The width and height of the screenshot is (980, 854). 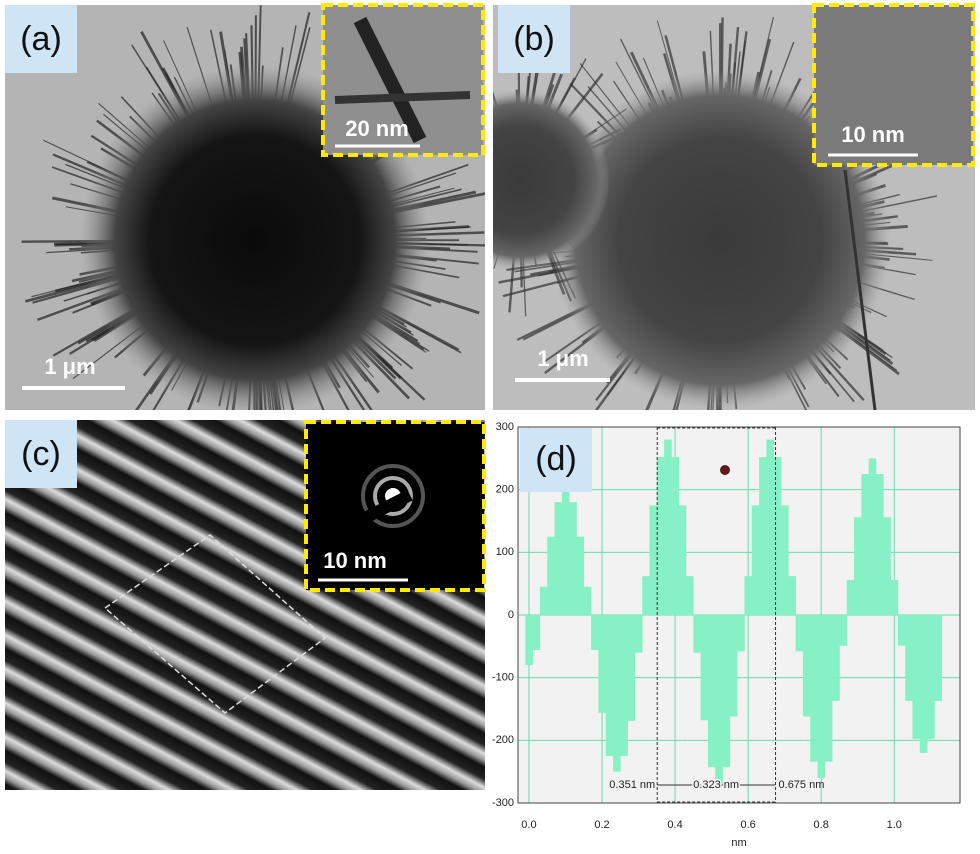 What do you see at coordinates (503, 678) in the screenshot?
I see `y-tick-label: -100` at bounding box center [503, 678].